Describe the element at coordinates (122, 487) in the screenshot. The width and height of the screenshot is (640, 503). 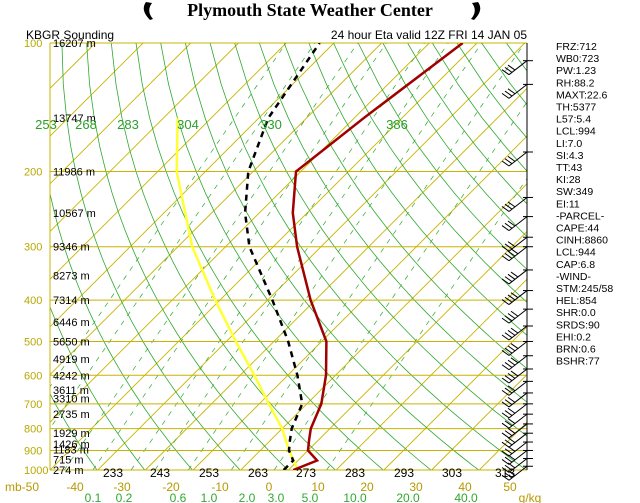
I see `celsius-label: -30` at that location.